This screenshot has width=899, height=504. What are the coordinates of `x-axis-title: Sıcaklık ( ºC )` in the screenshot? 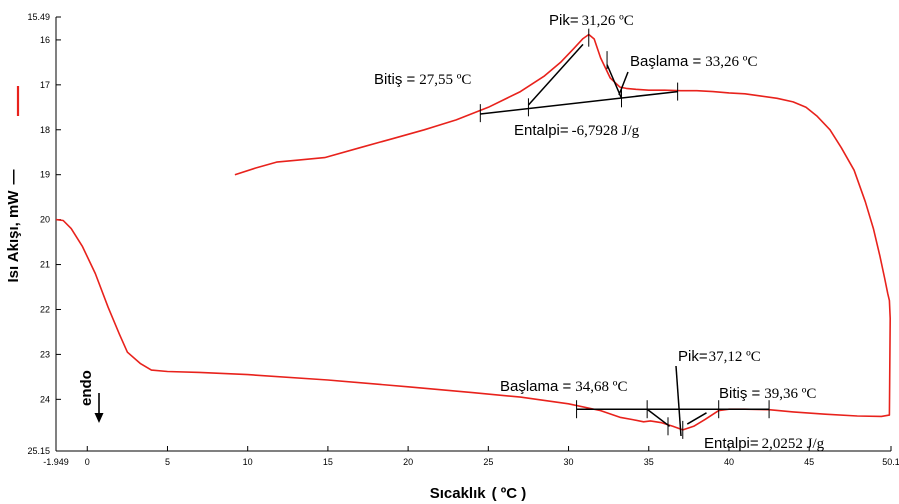 It's located at (478, 493).